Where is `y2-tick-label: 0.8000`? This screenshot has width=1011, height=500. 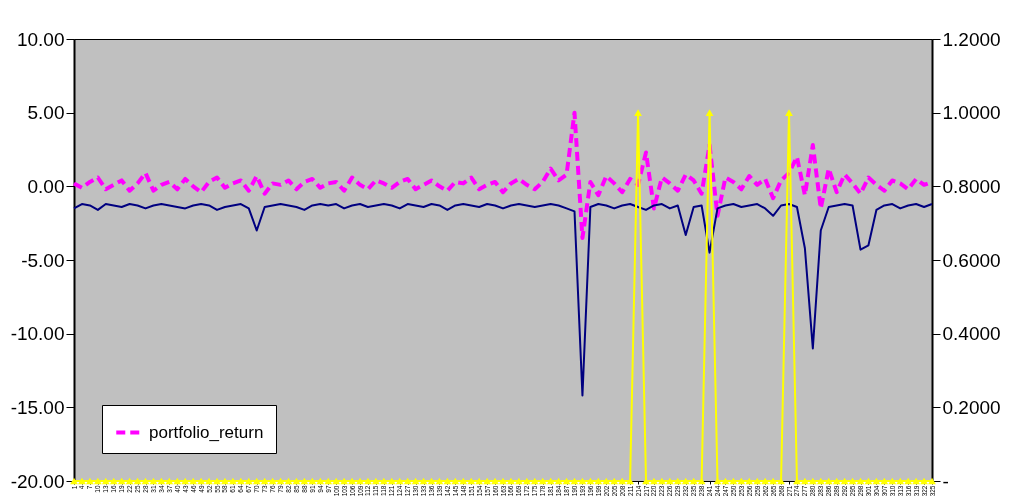 y2-tick-label: 0.8000 is located at coordinates (971, 186).